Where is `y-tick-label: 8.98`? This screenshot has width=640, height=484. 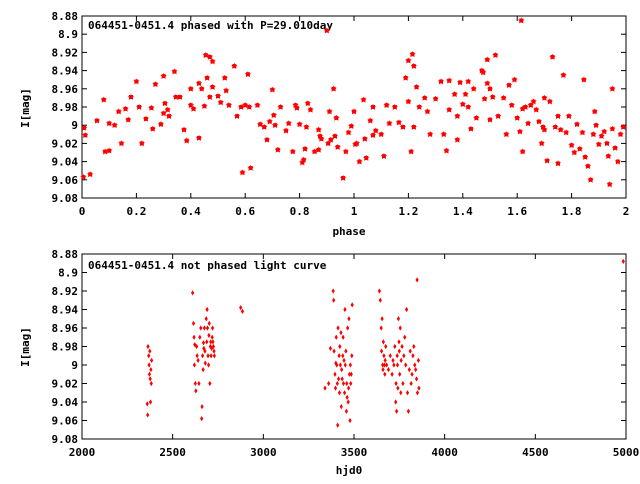 y-tick-label: 8.98 is located at coordinates (65, 107).